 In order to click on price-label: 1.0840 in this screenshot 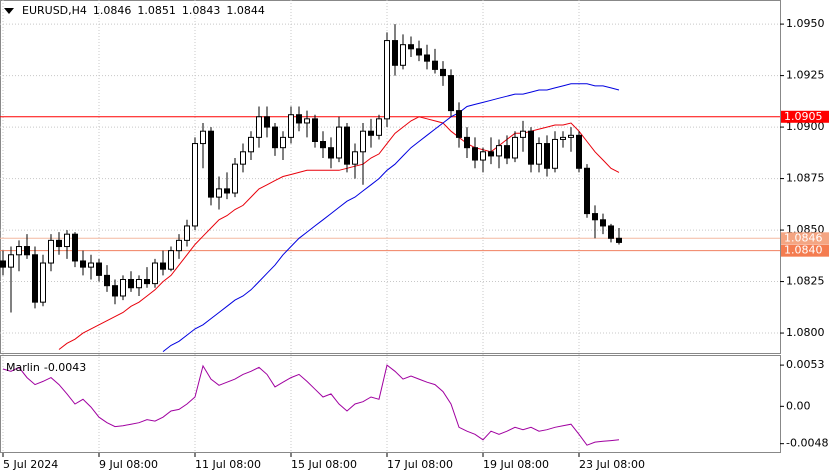, I will do `click(803, 250)`.